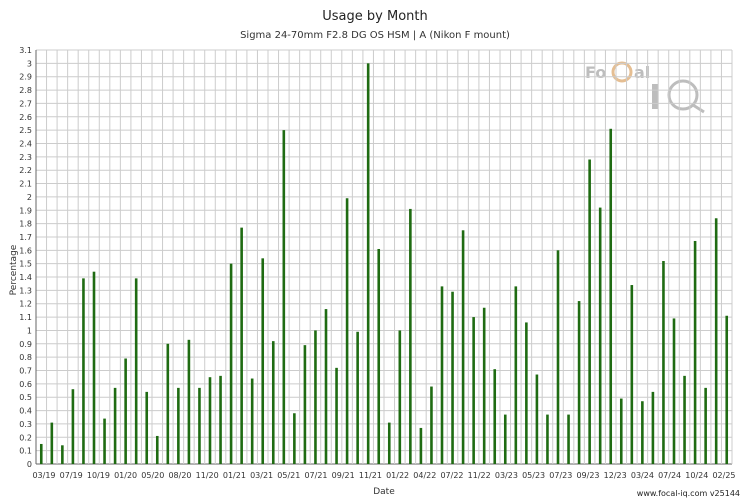 The height and width of the screenshot is (504, 750). I want to click on x-tick-label: 10/24, so click(696, 475).